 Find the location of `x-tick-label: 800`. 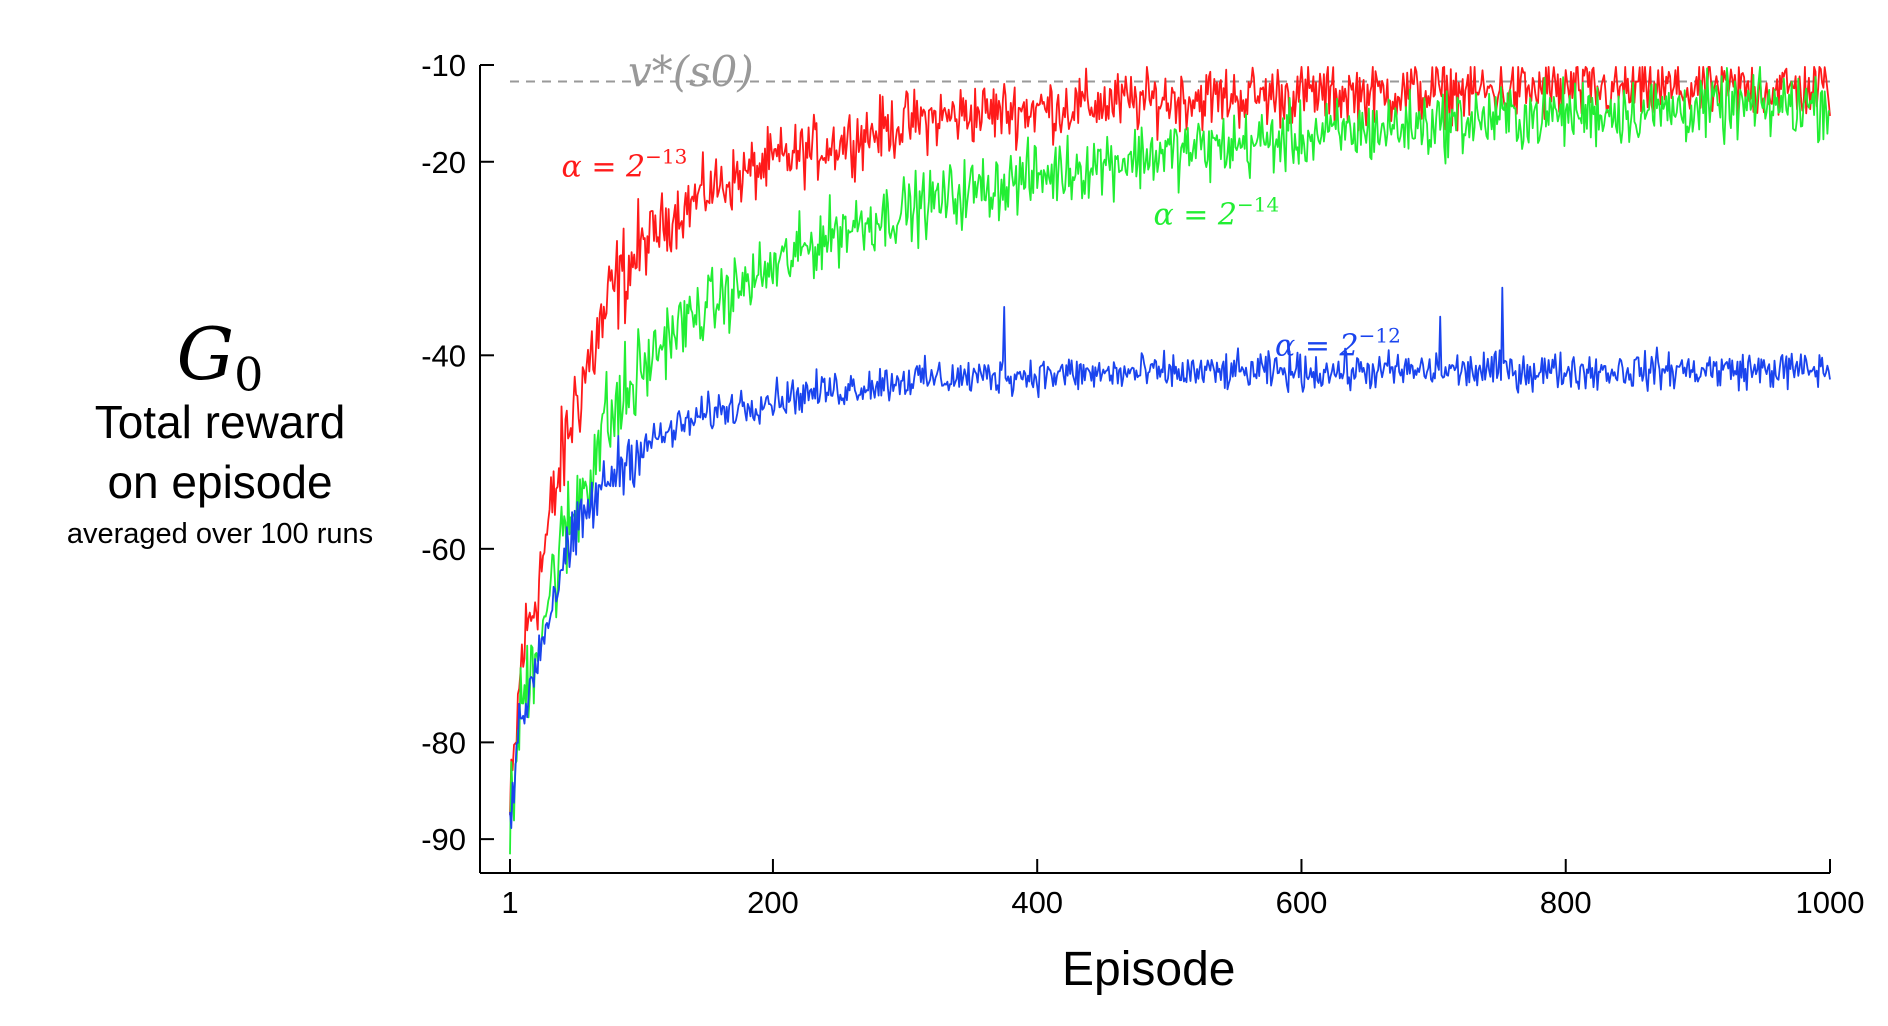

x-tick-label: 800 is located at coordinates (1566, 902).